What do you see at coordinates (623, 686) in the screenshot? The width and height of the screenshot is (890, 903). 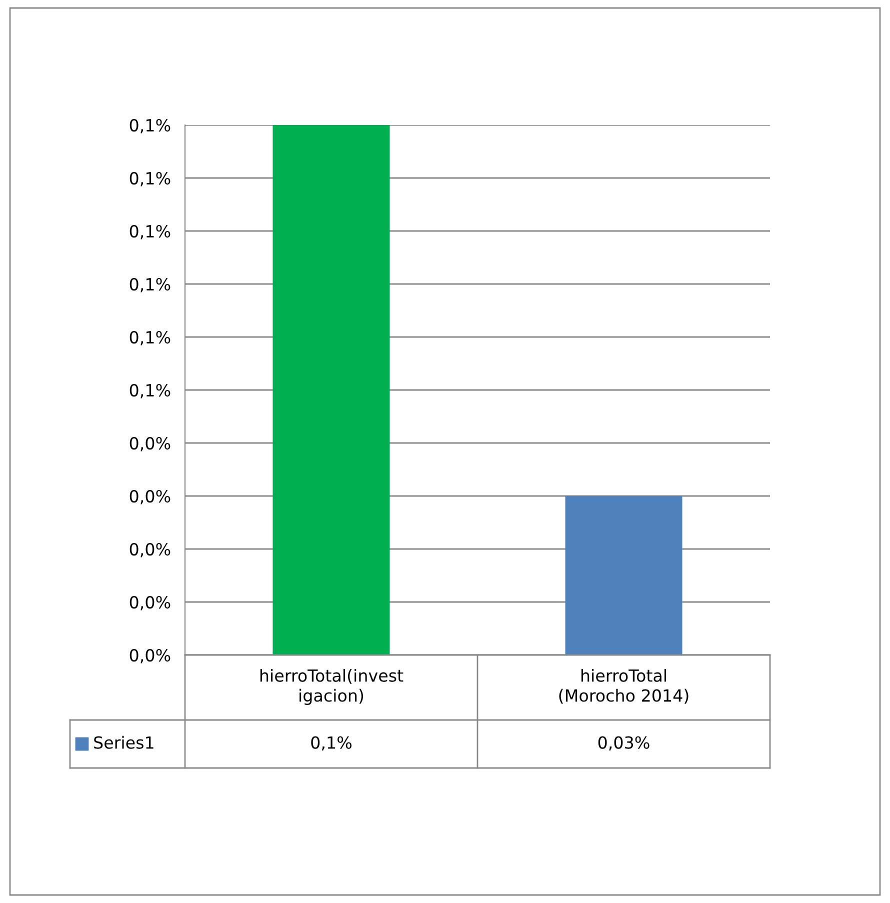 I see `x-tick-label: hierroTotal (Morocho 2014)` at bounding box center [623, 686].